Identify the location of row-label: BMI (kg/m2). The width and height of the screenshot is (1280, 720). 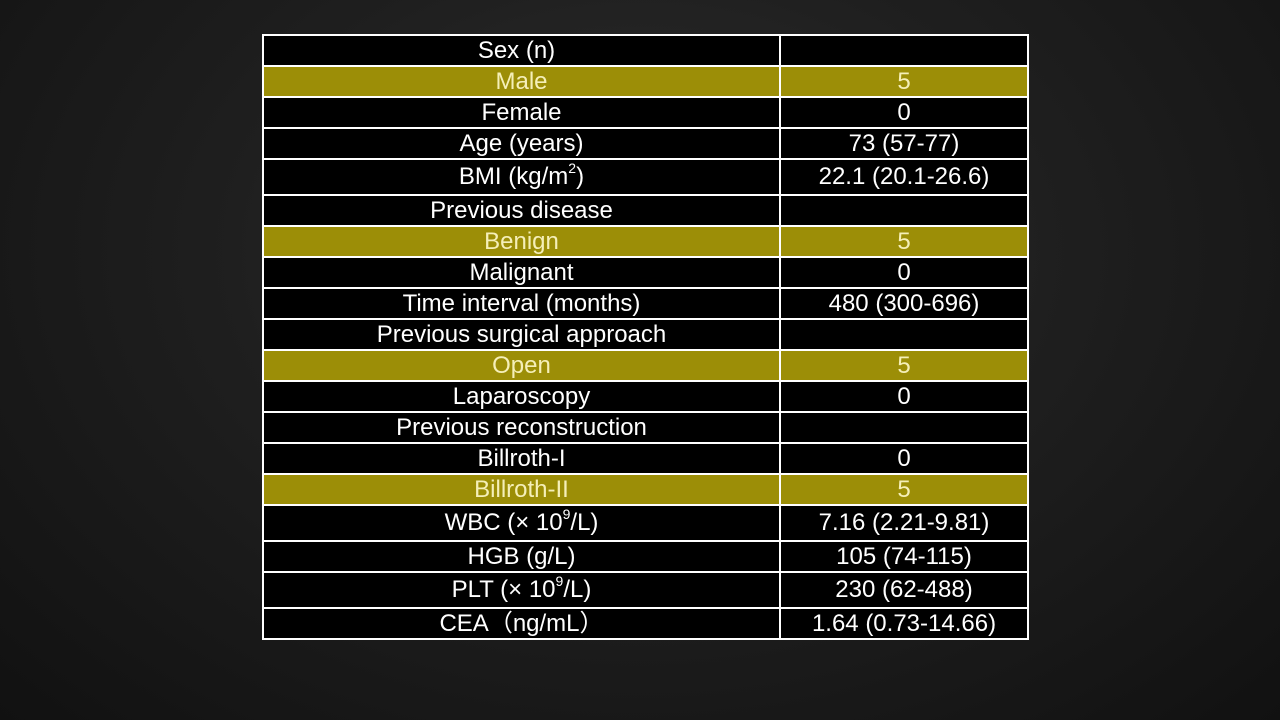
(521, 177).